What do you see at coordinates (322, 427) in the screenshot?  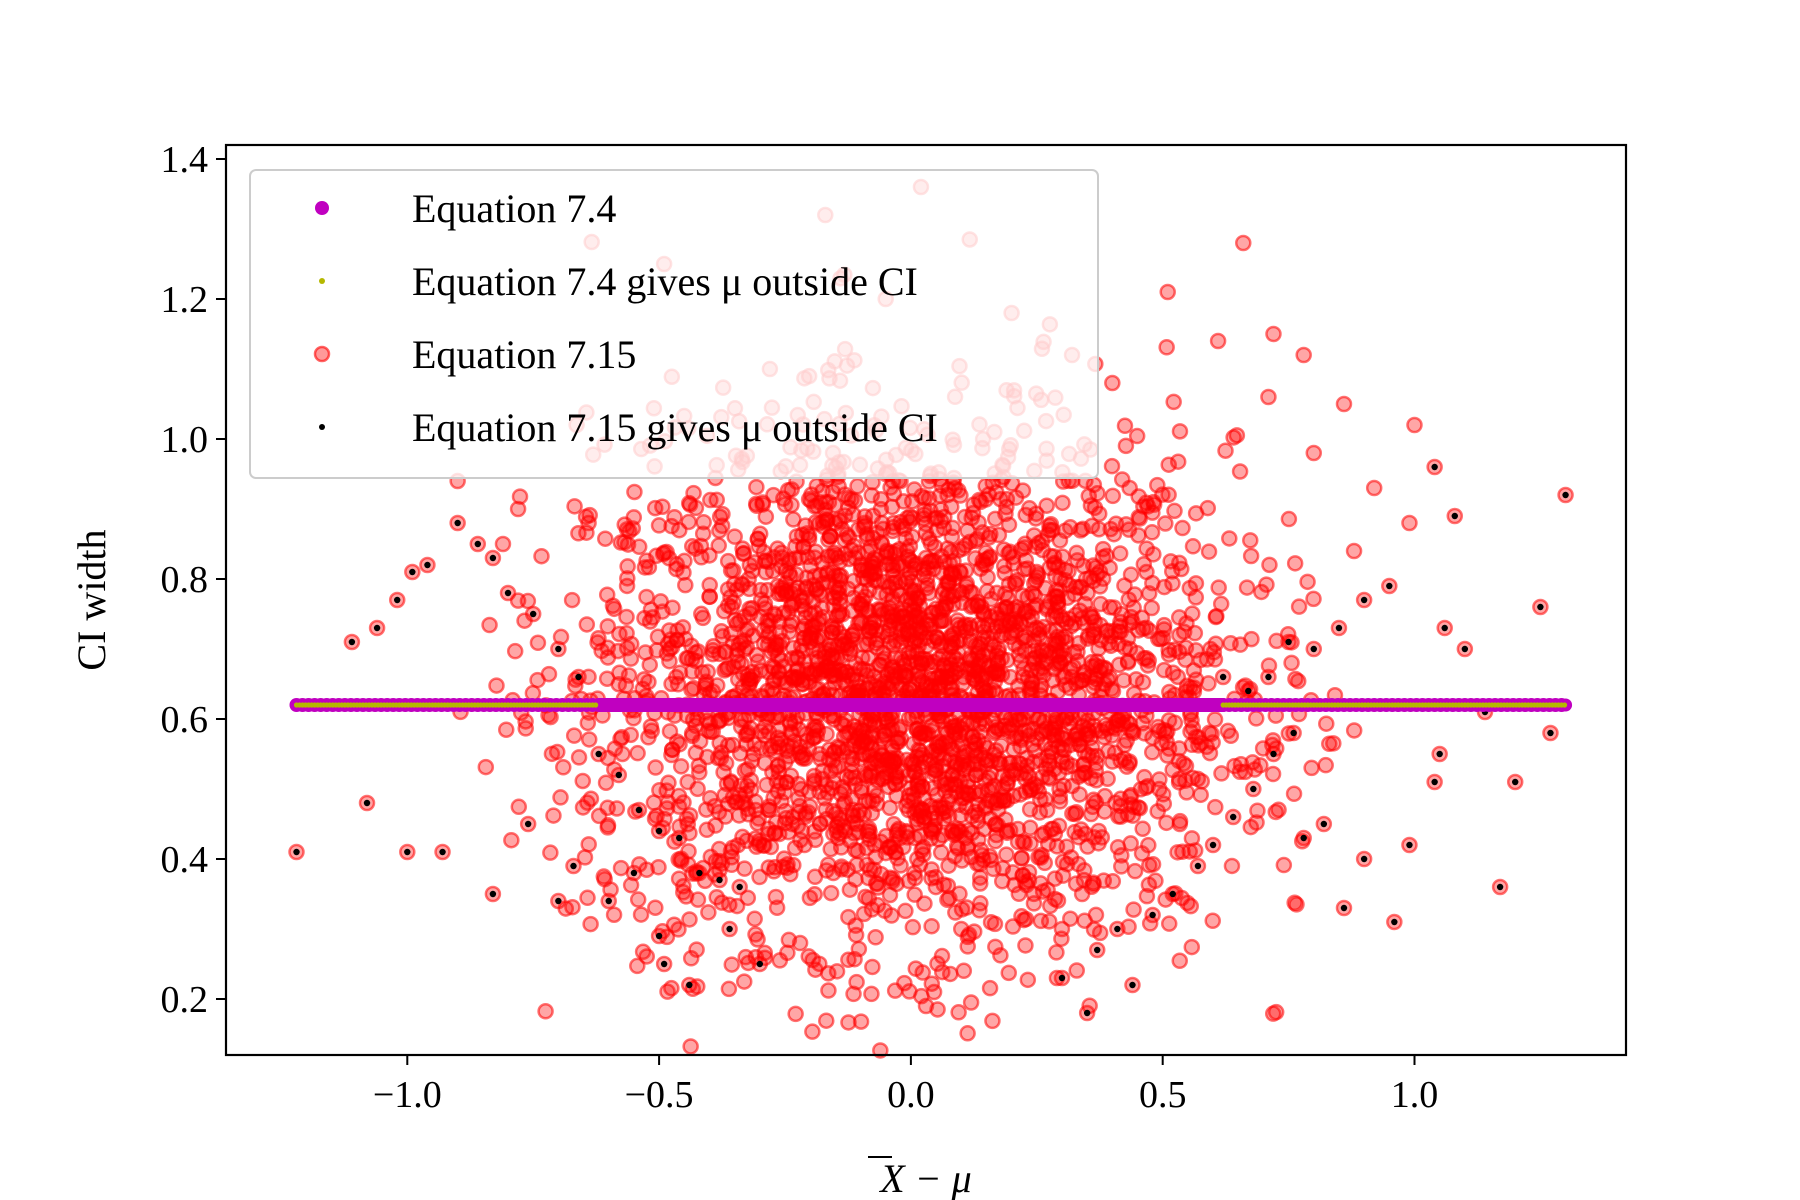 I see `legend-marker-eq715-outside` at bounding box center [322, 427].